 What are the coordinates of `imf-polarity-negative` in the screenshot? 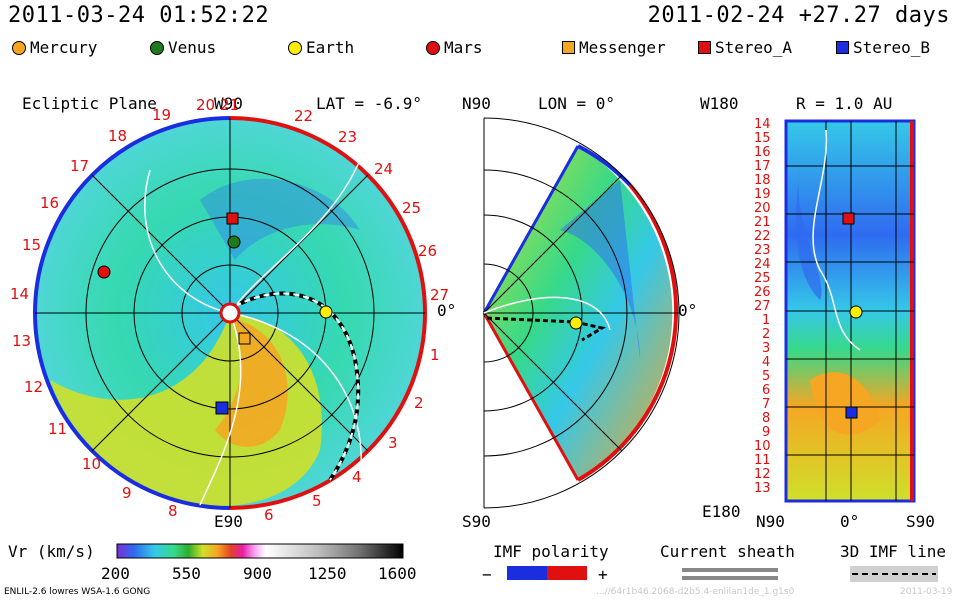 It's located at (527, 573).